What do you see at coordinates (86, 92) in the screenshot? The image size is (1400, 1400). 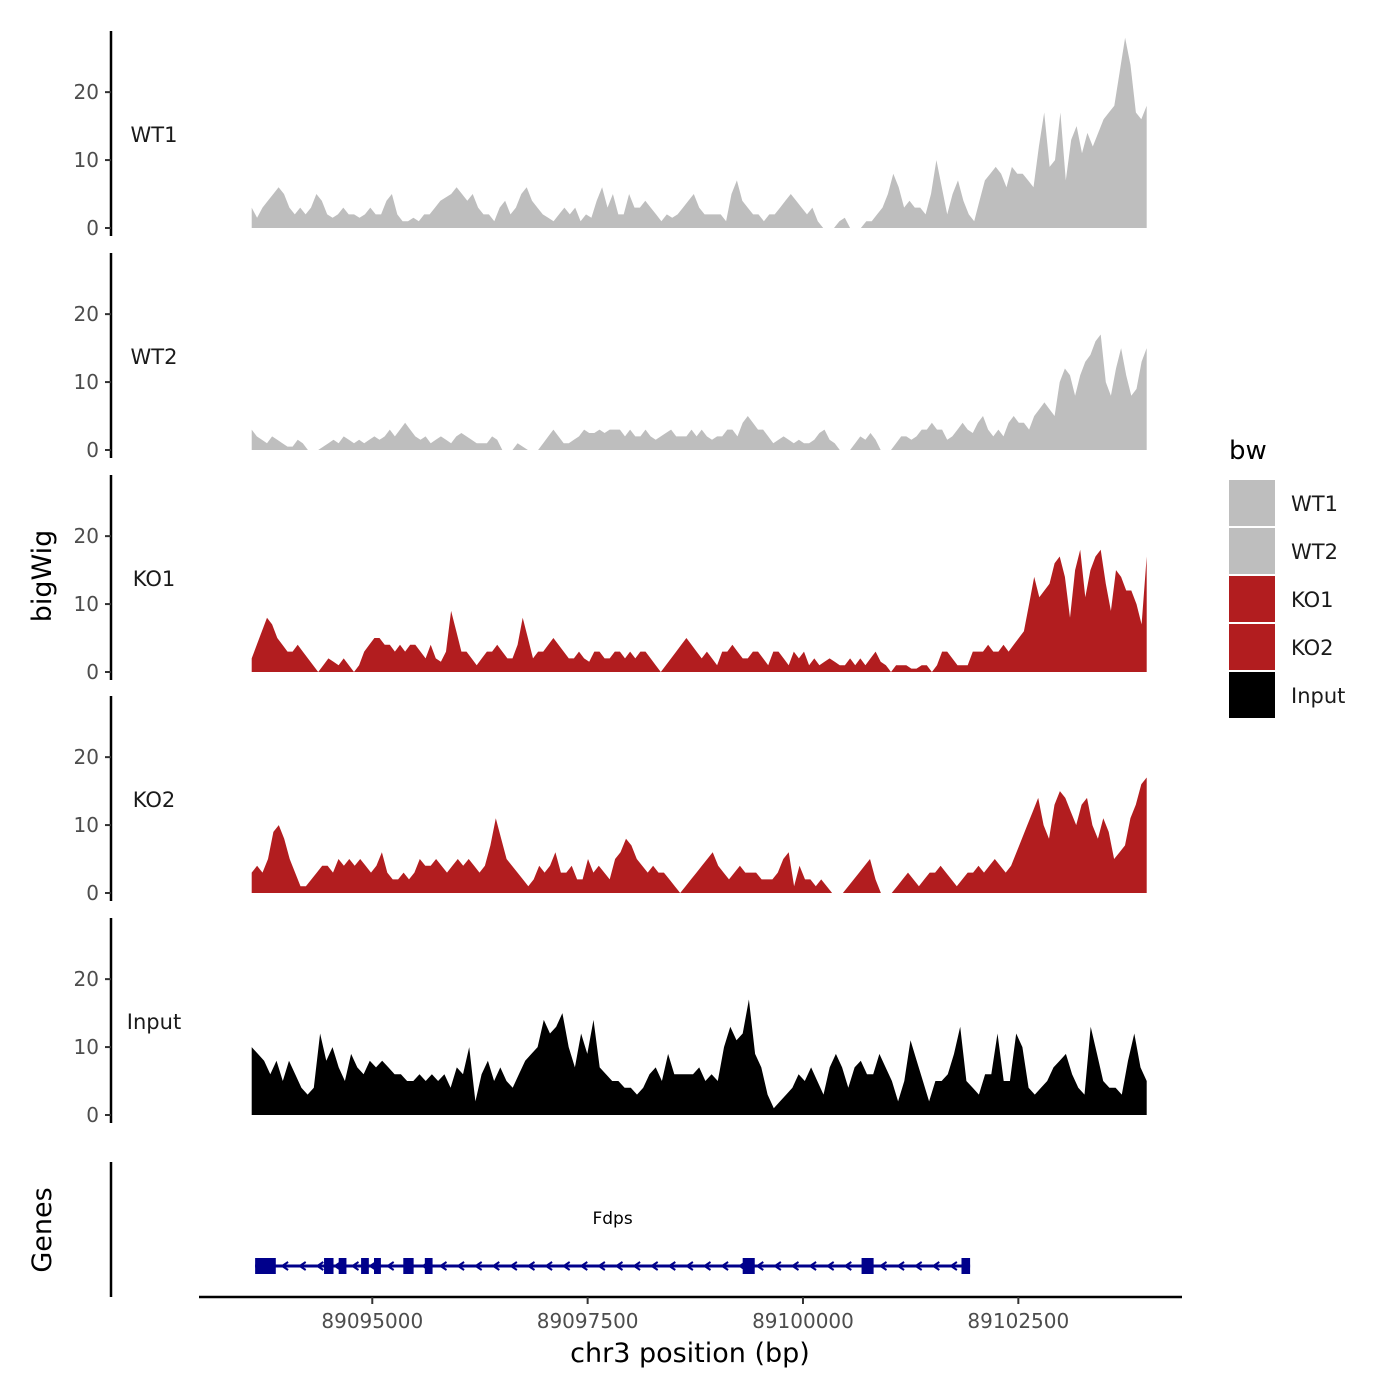 I see `y-tick-label-wt1-20: 20` at bounding box center [86, 92].